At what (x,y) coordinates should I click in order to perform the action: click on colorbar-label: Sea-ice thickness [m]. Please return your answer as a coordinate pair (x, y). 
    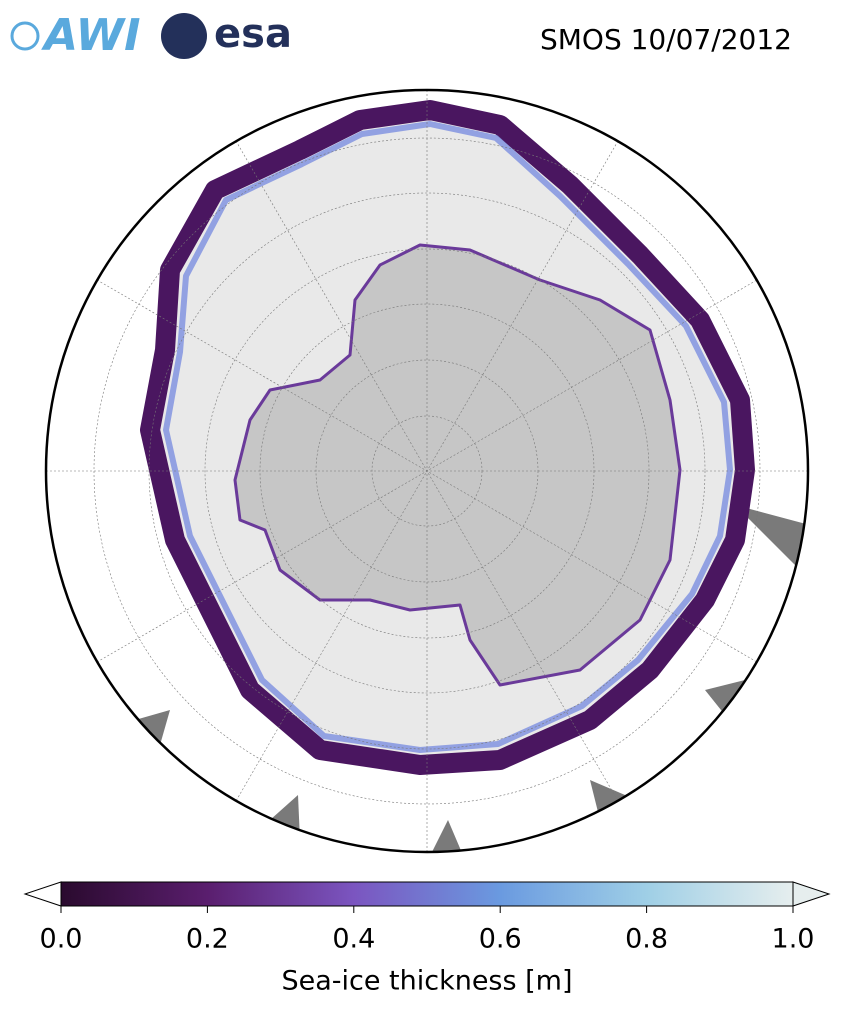
    Looking at the image, I should click on (426, 981).